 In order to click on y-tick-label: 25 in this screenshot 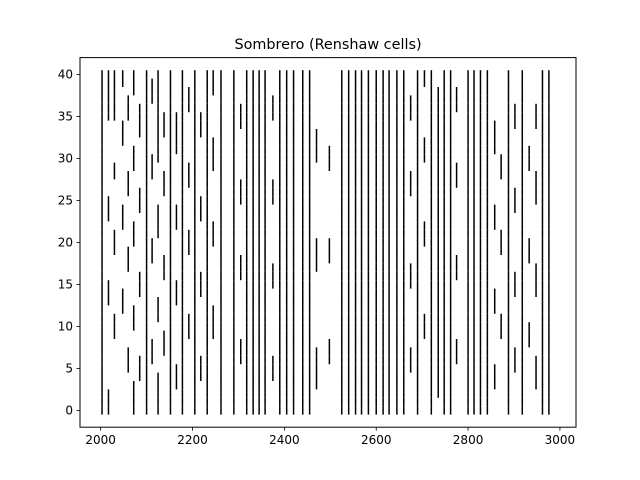, I will do `click(65, 201)`.